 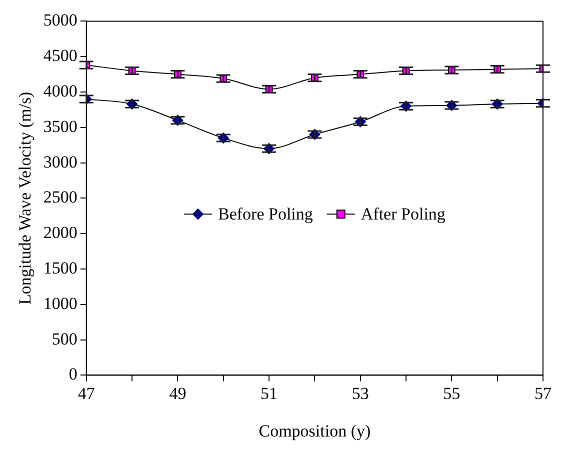 I want to click on y-tick-label: 500, so click(x=65, y=338).